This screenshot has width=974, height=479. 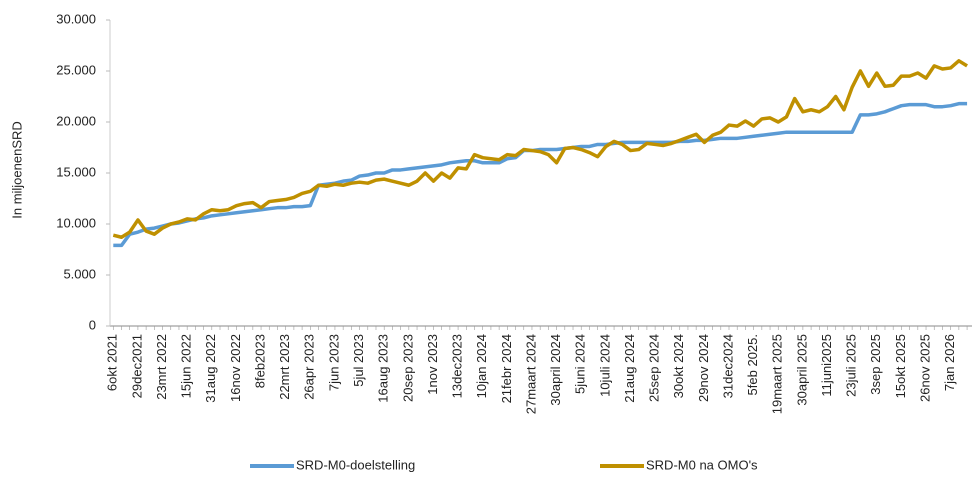 What do you see at coordinates (92, 324) in the screenshot?
I see `y-tick-label: 0` at bounding box center [92, 324].